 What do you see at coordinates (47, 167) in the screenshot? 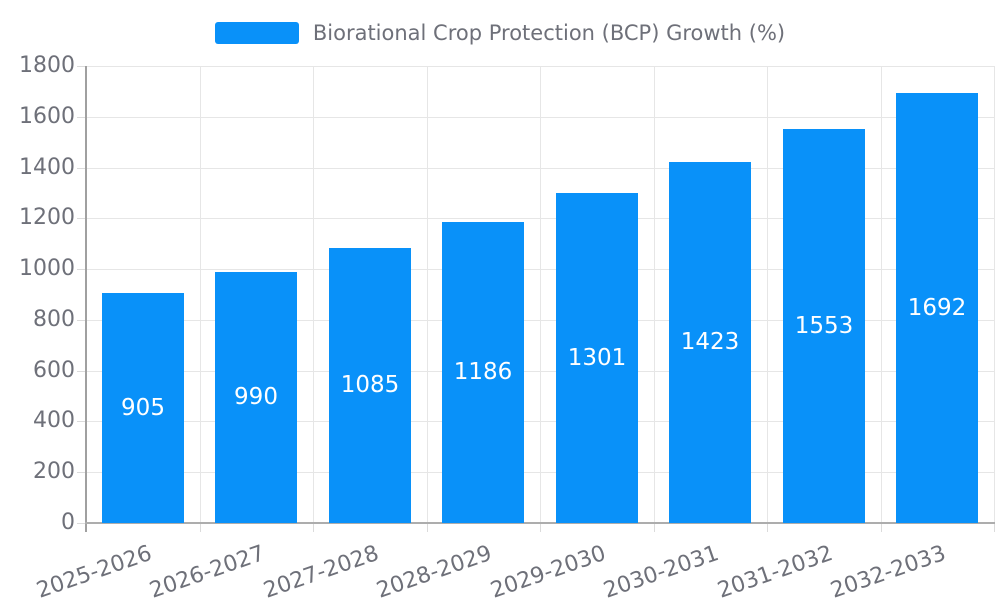
I see `y-axis-label: 1400` at bounding box center [47, 167].